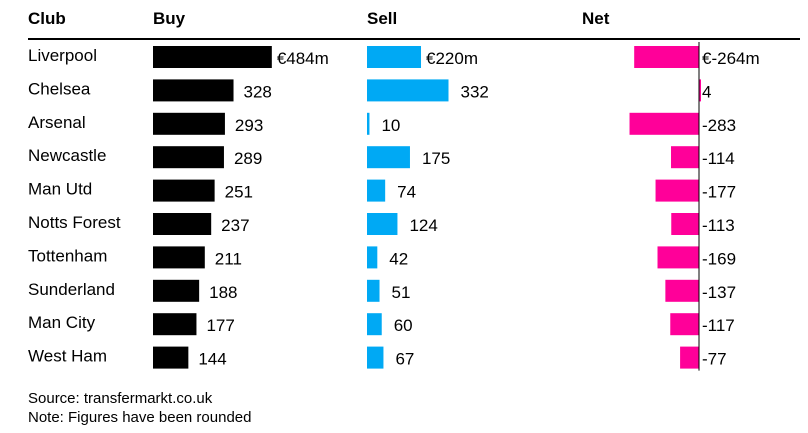 This screenshot has height=433, width=808. What do you see at coordinates (188, 157) in the screenshot?
I see `buy-bar-newcastle` at bounding box center [188, 157].